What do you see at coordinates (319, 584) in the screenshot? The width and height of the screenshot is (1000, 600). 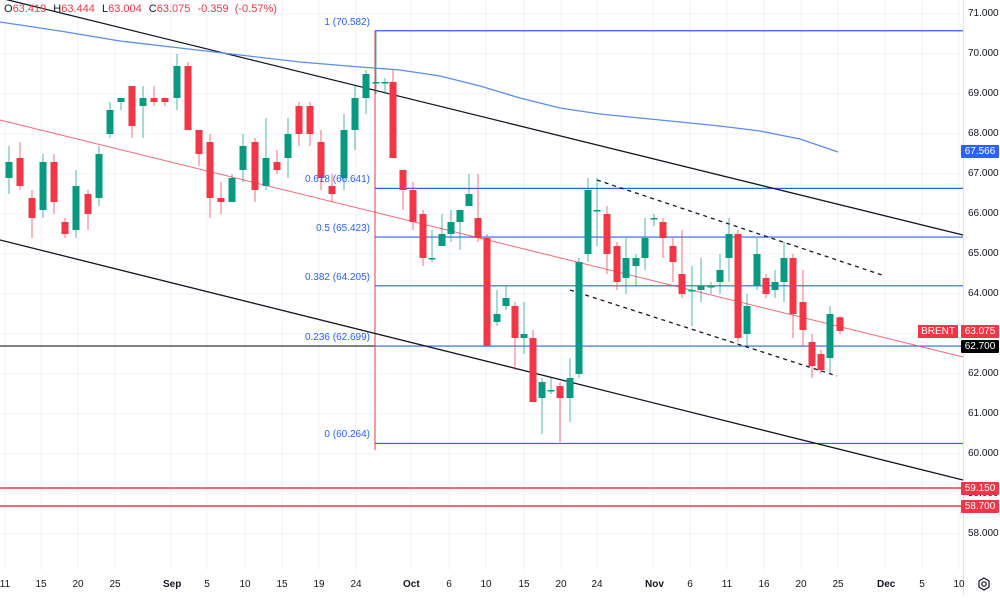 I see `time-tick-label: 19` at bounding box center [319, 584].